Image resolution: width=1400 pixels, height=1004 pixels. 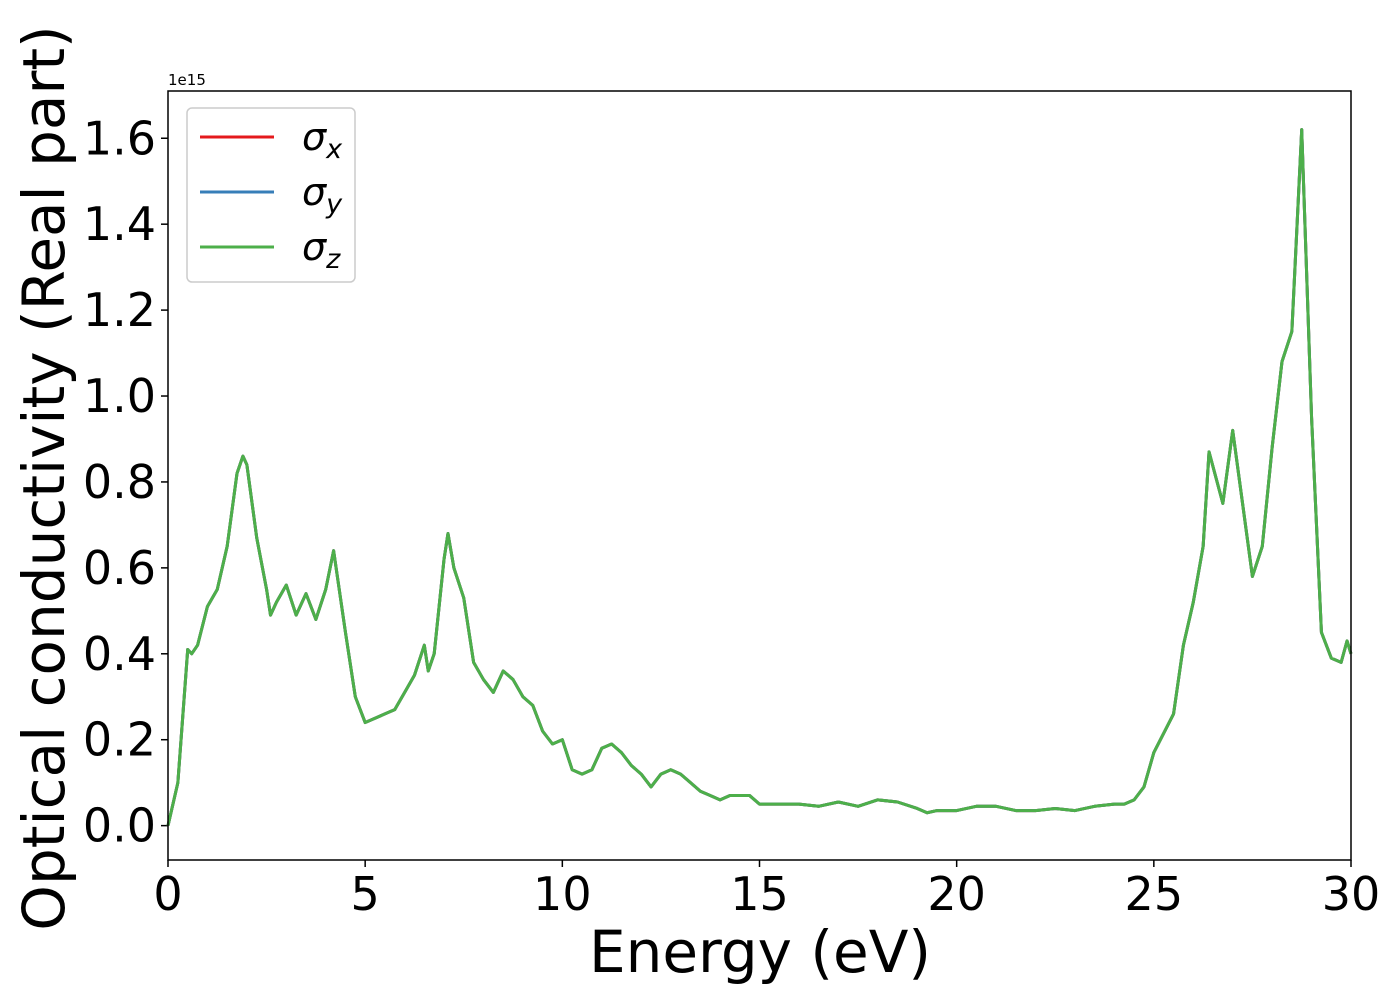 I want to click on y-axis-label: Optical conductivity (Real part), so click(x=44, y=477).